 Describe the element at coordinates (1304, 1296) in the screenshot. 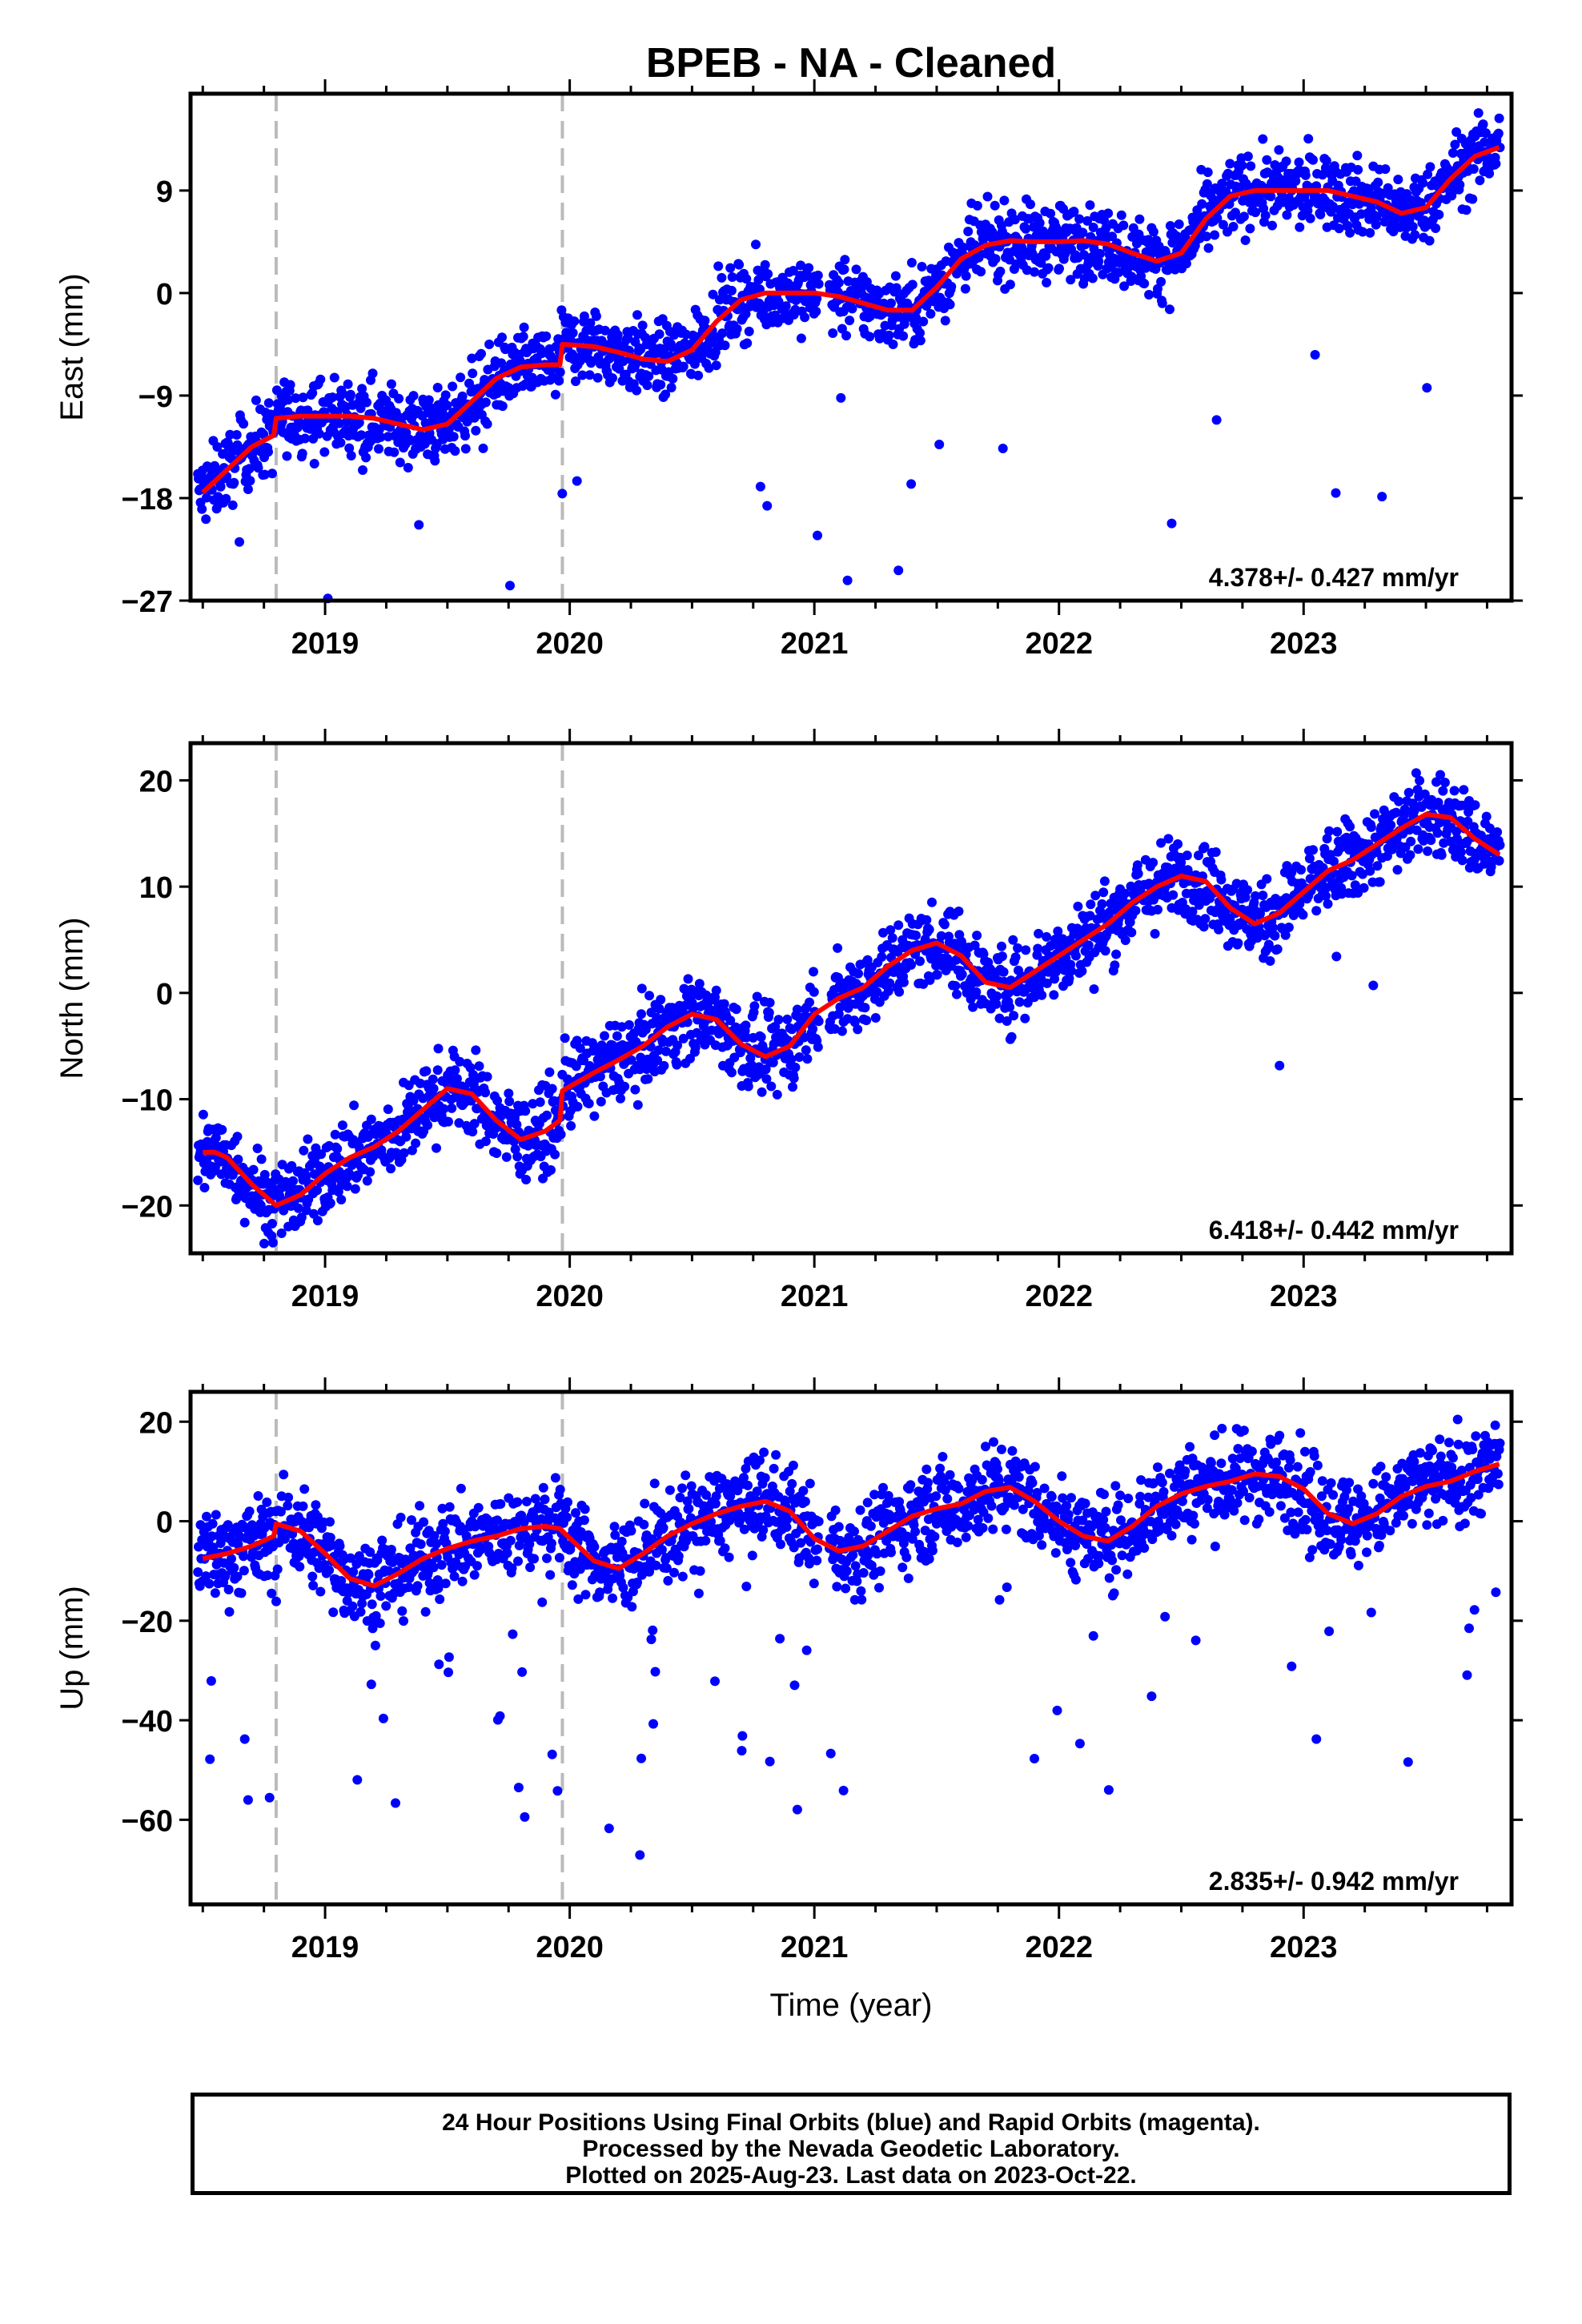

I see `x-tick-label: 2023` at that location.